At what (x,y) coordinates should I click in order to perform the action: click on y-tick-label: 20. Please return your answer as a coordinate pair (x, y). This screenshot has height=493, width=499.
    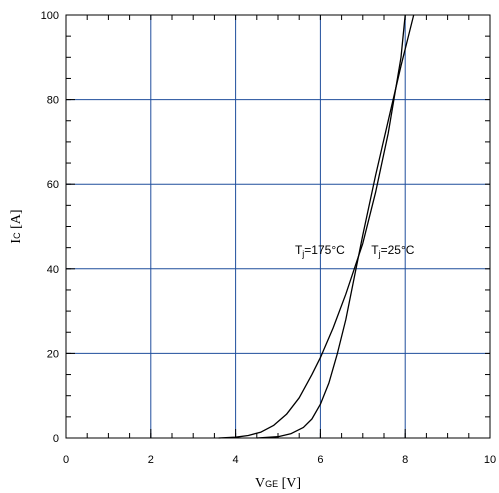
    Looking at the image, I should click on (53, 354).